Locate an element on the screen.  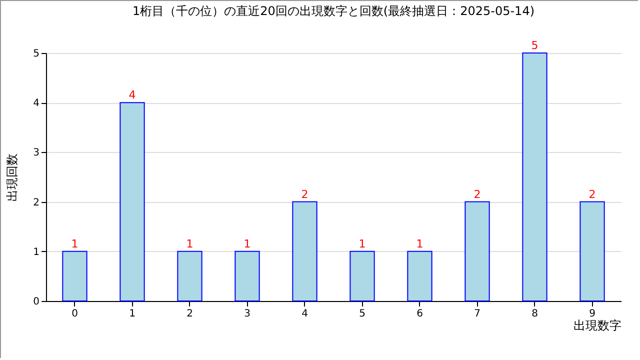
y-tick-label: 1 is located at coordinates (36, 252).